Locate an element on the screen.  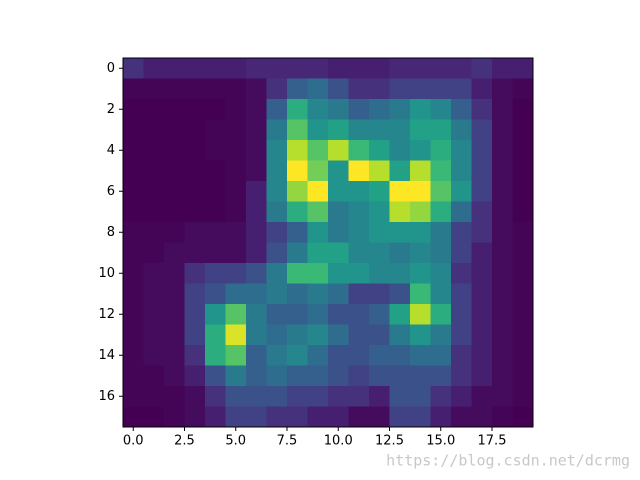
x-tick-label: 7.5 is located at coordinates (287, 441).